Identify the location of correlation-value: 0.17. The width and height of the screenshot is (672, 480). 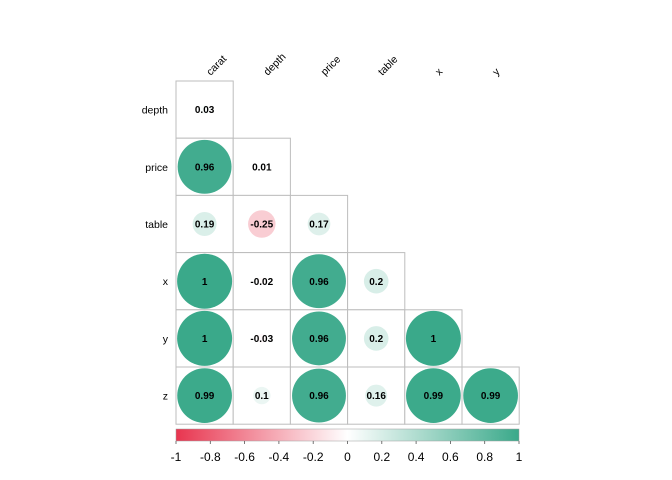
(319, 225).